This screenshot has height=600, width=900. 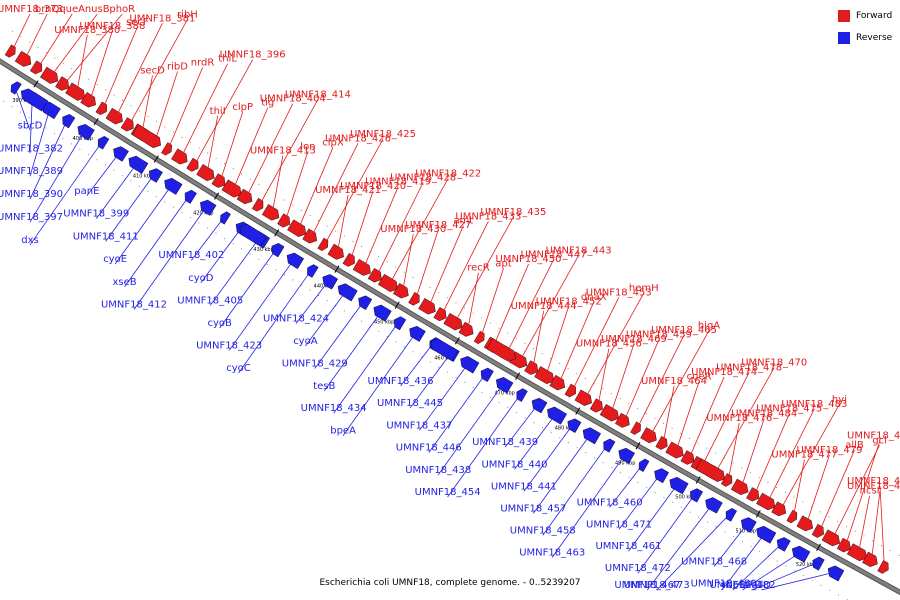 I want to click on forward-gene-label: phoR, so click(x=122, y=9).